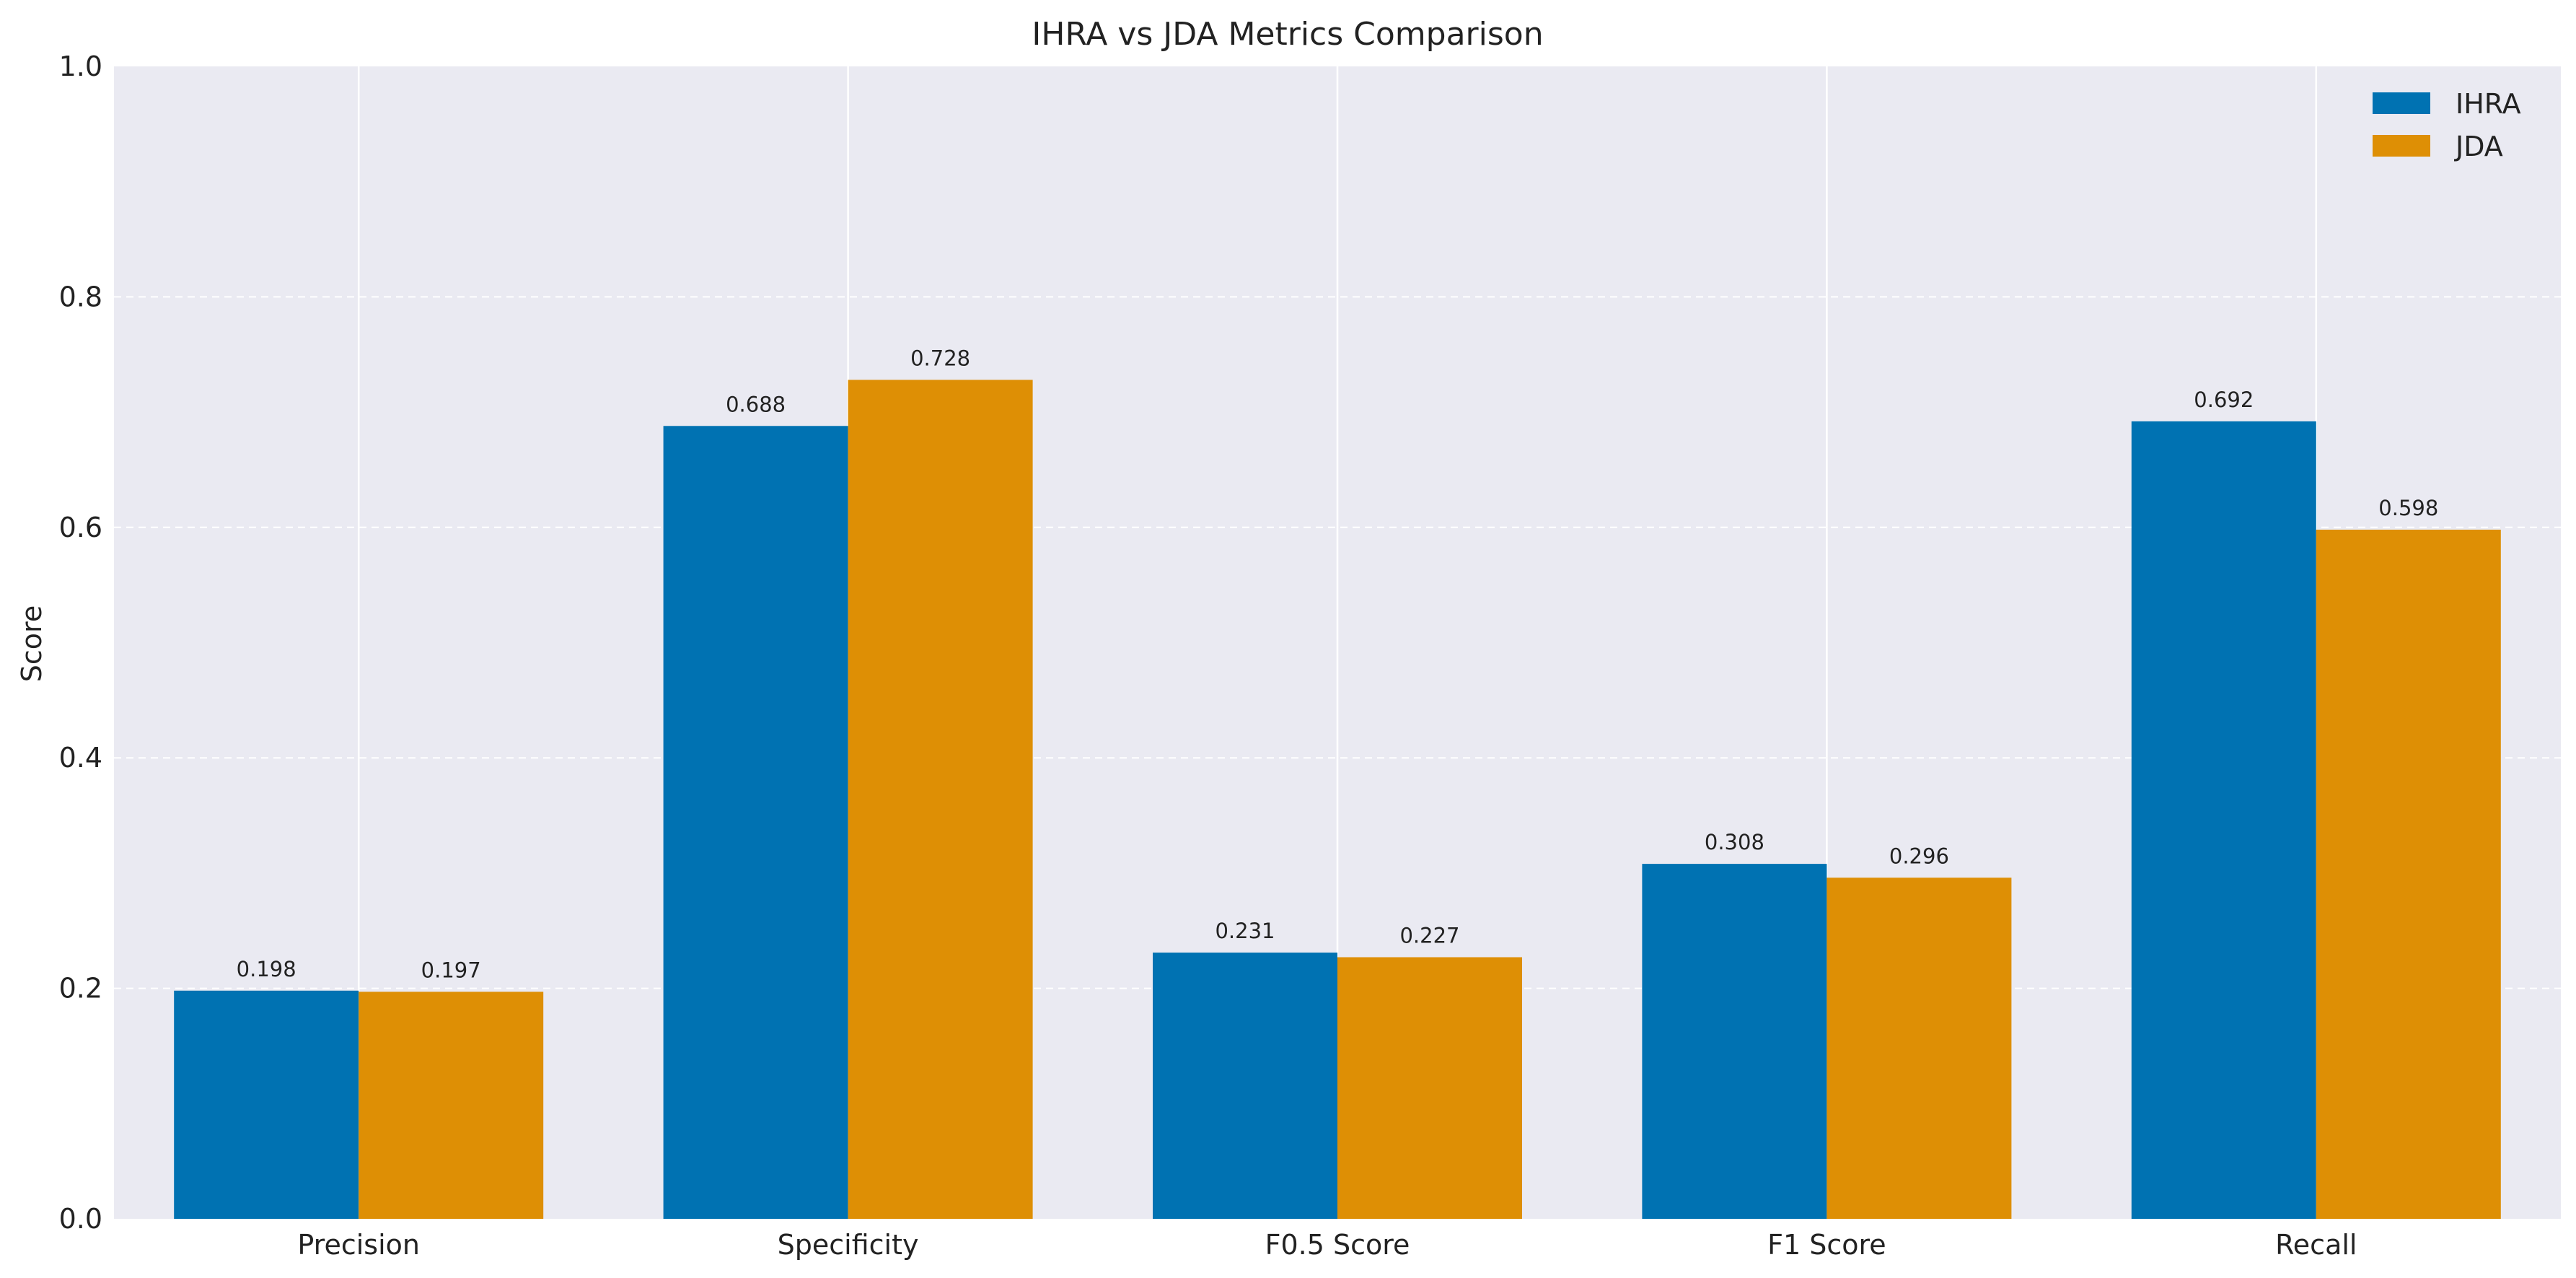 This screenshot has width=2576, height=1278. I want to click on y-tick-label: 0.8, so click(80, 296).